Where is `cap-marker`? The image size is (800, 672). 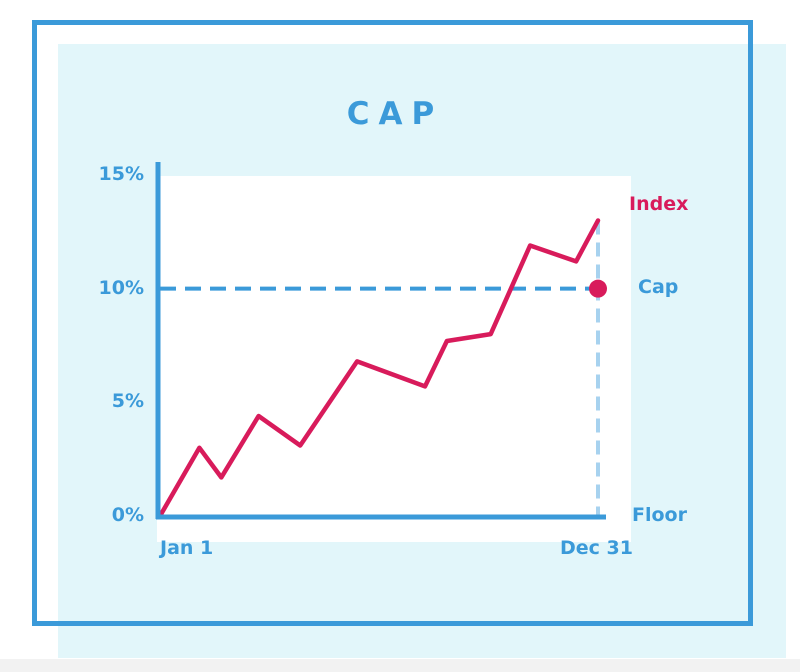
cap-marker is located at coordinates (598, 288).